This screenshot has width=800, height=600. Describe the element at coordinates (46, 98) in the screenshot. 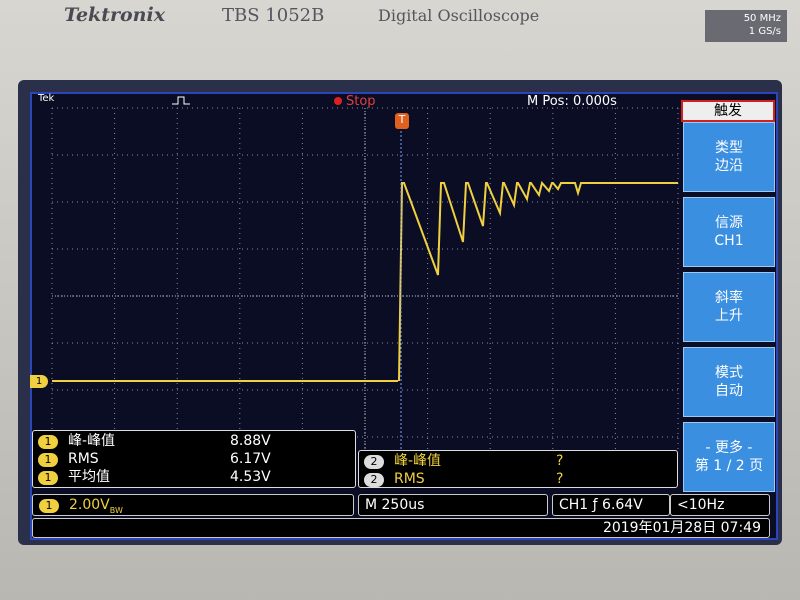

I see `logo: Tek` at that location.